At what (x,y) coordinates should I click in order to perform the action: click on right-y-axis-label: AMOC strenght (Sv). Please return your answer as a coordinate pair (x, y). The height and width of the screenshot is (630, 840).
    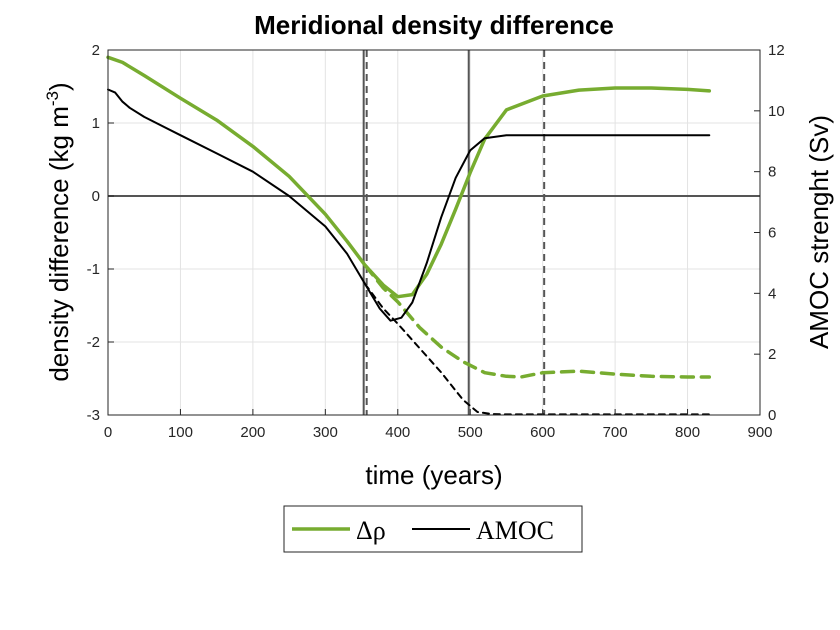
    Looking at the image, I should click on (819, 232).